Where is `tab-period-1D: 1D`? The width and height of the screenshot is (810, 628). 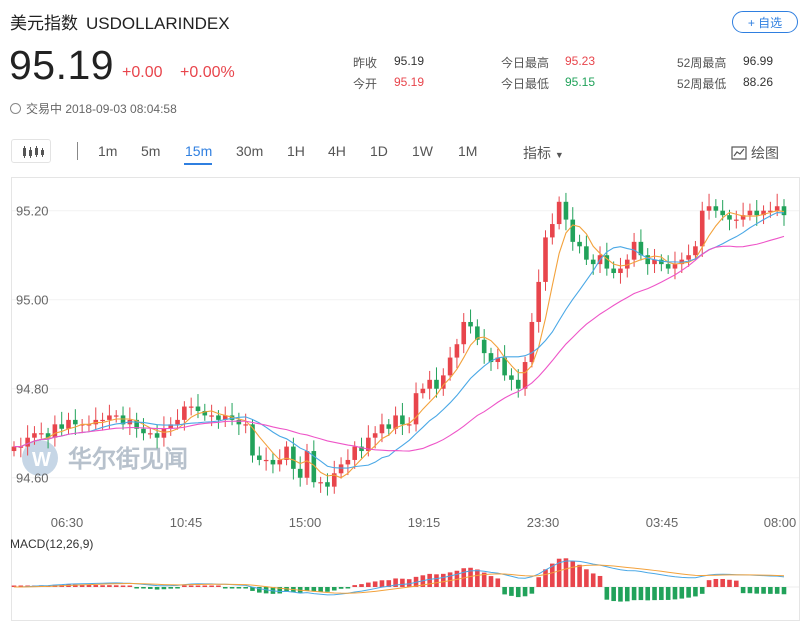
tab-period-1D: 1D is located at coordinates (379, 151).